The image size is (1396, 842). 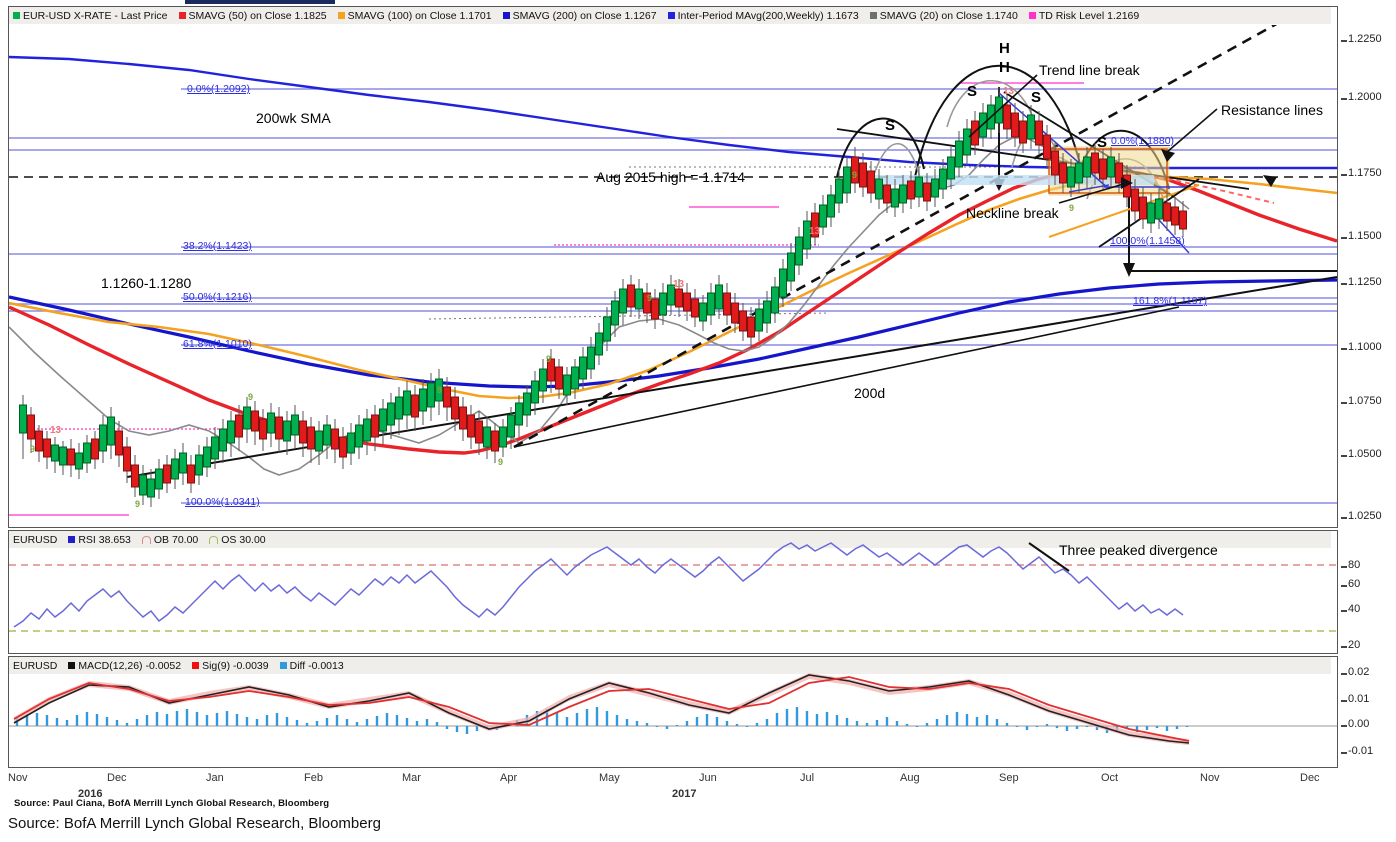 What do you see at coordinates (609, 778) in the screenshot?
I see `x-axis-tick: May` at bounding box center [609, 778].